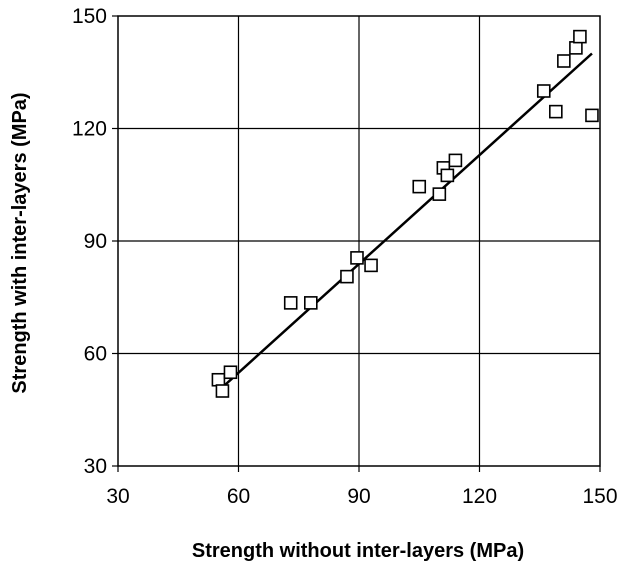 The height and width of the screenshot is (567, 627). Describe the element at coordinates (95, 241) in the screenshot. I see `y-tick-label: 90` at that location.